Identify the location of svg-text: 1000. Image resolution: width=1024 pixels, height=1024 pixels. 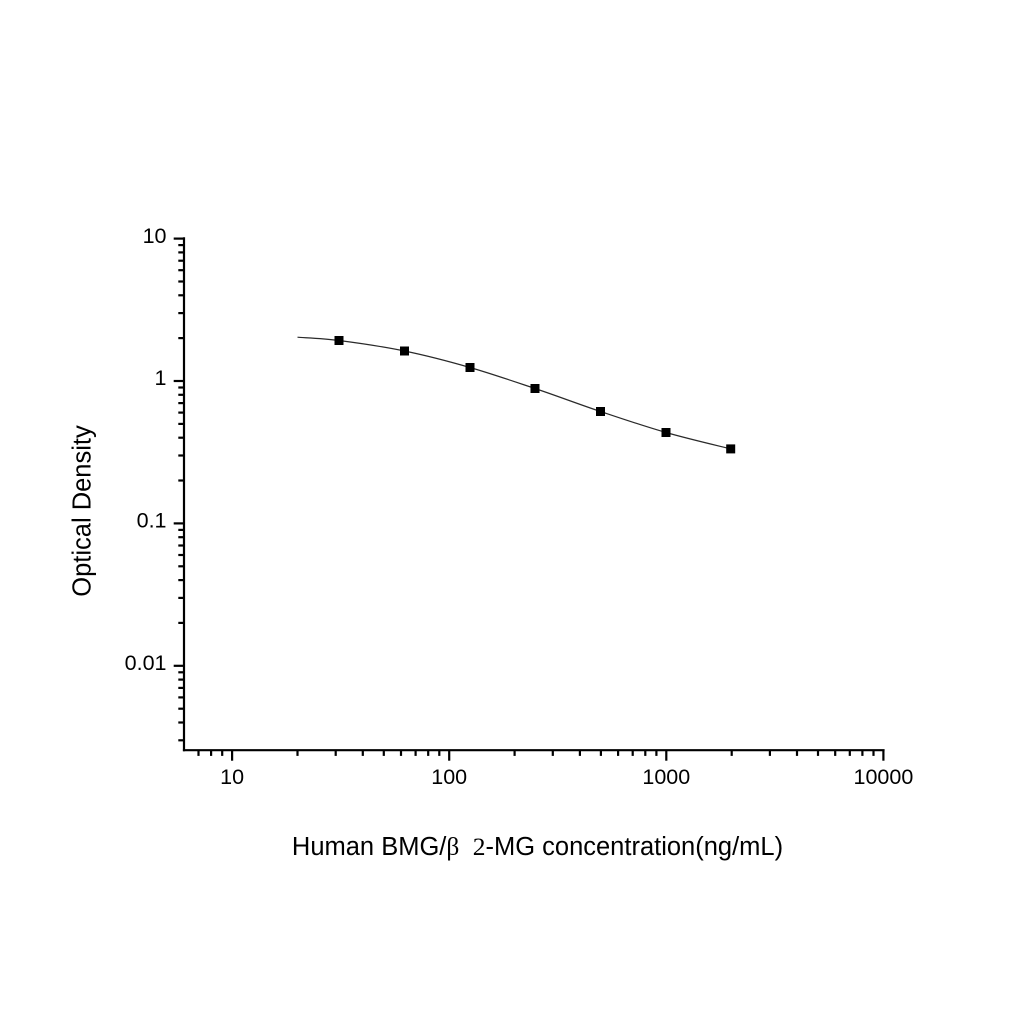
(666, 777).